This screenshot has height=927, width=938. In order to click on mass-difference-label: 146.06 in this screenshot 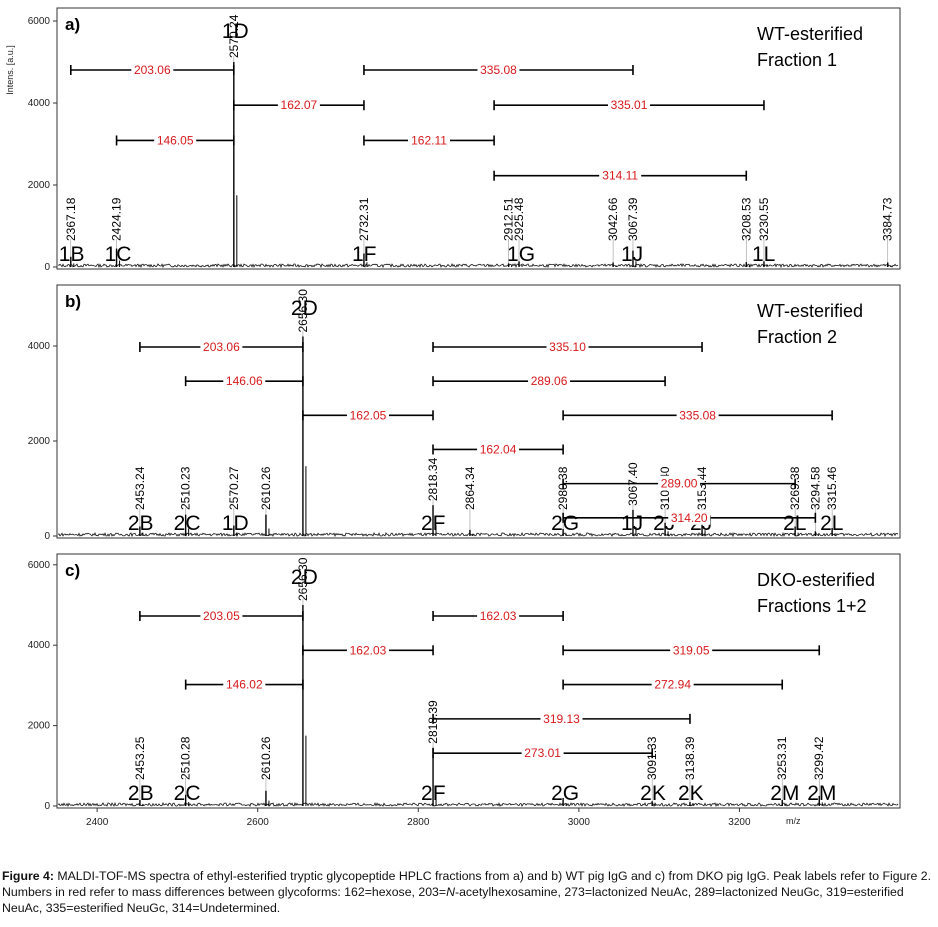, I will do `click(244, 381)`.